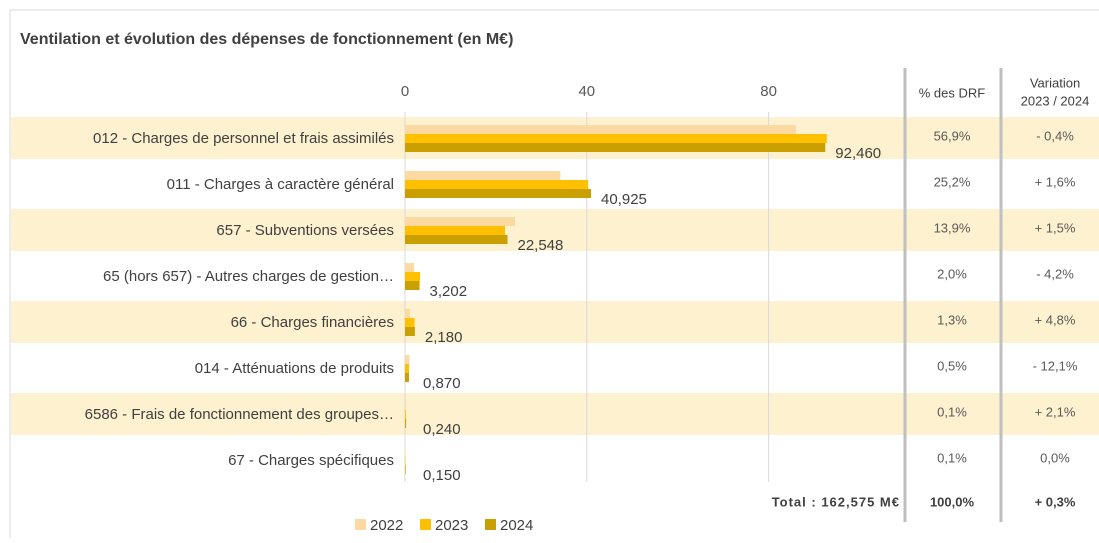 The image size is (1099, 543). What do you see at coordinates (1055, 82) in the screenshot?
I see `column-header: Variation` at bounding box center [1055, 82].